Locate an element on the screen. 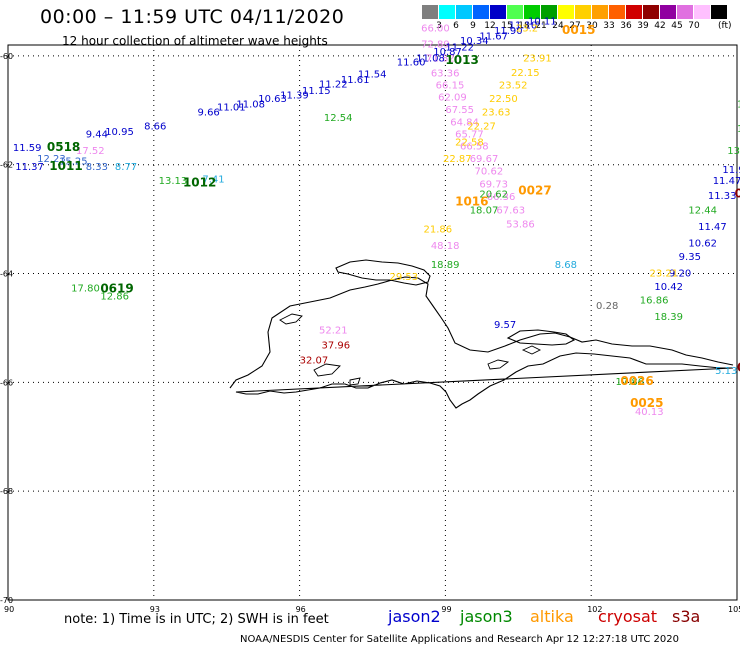  swh-label-jason2: 9.35 is located at coordinates (690, 257).